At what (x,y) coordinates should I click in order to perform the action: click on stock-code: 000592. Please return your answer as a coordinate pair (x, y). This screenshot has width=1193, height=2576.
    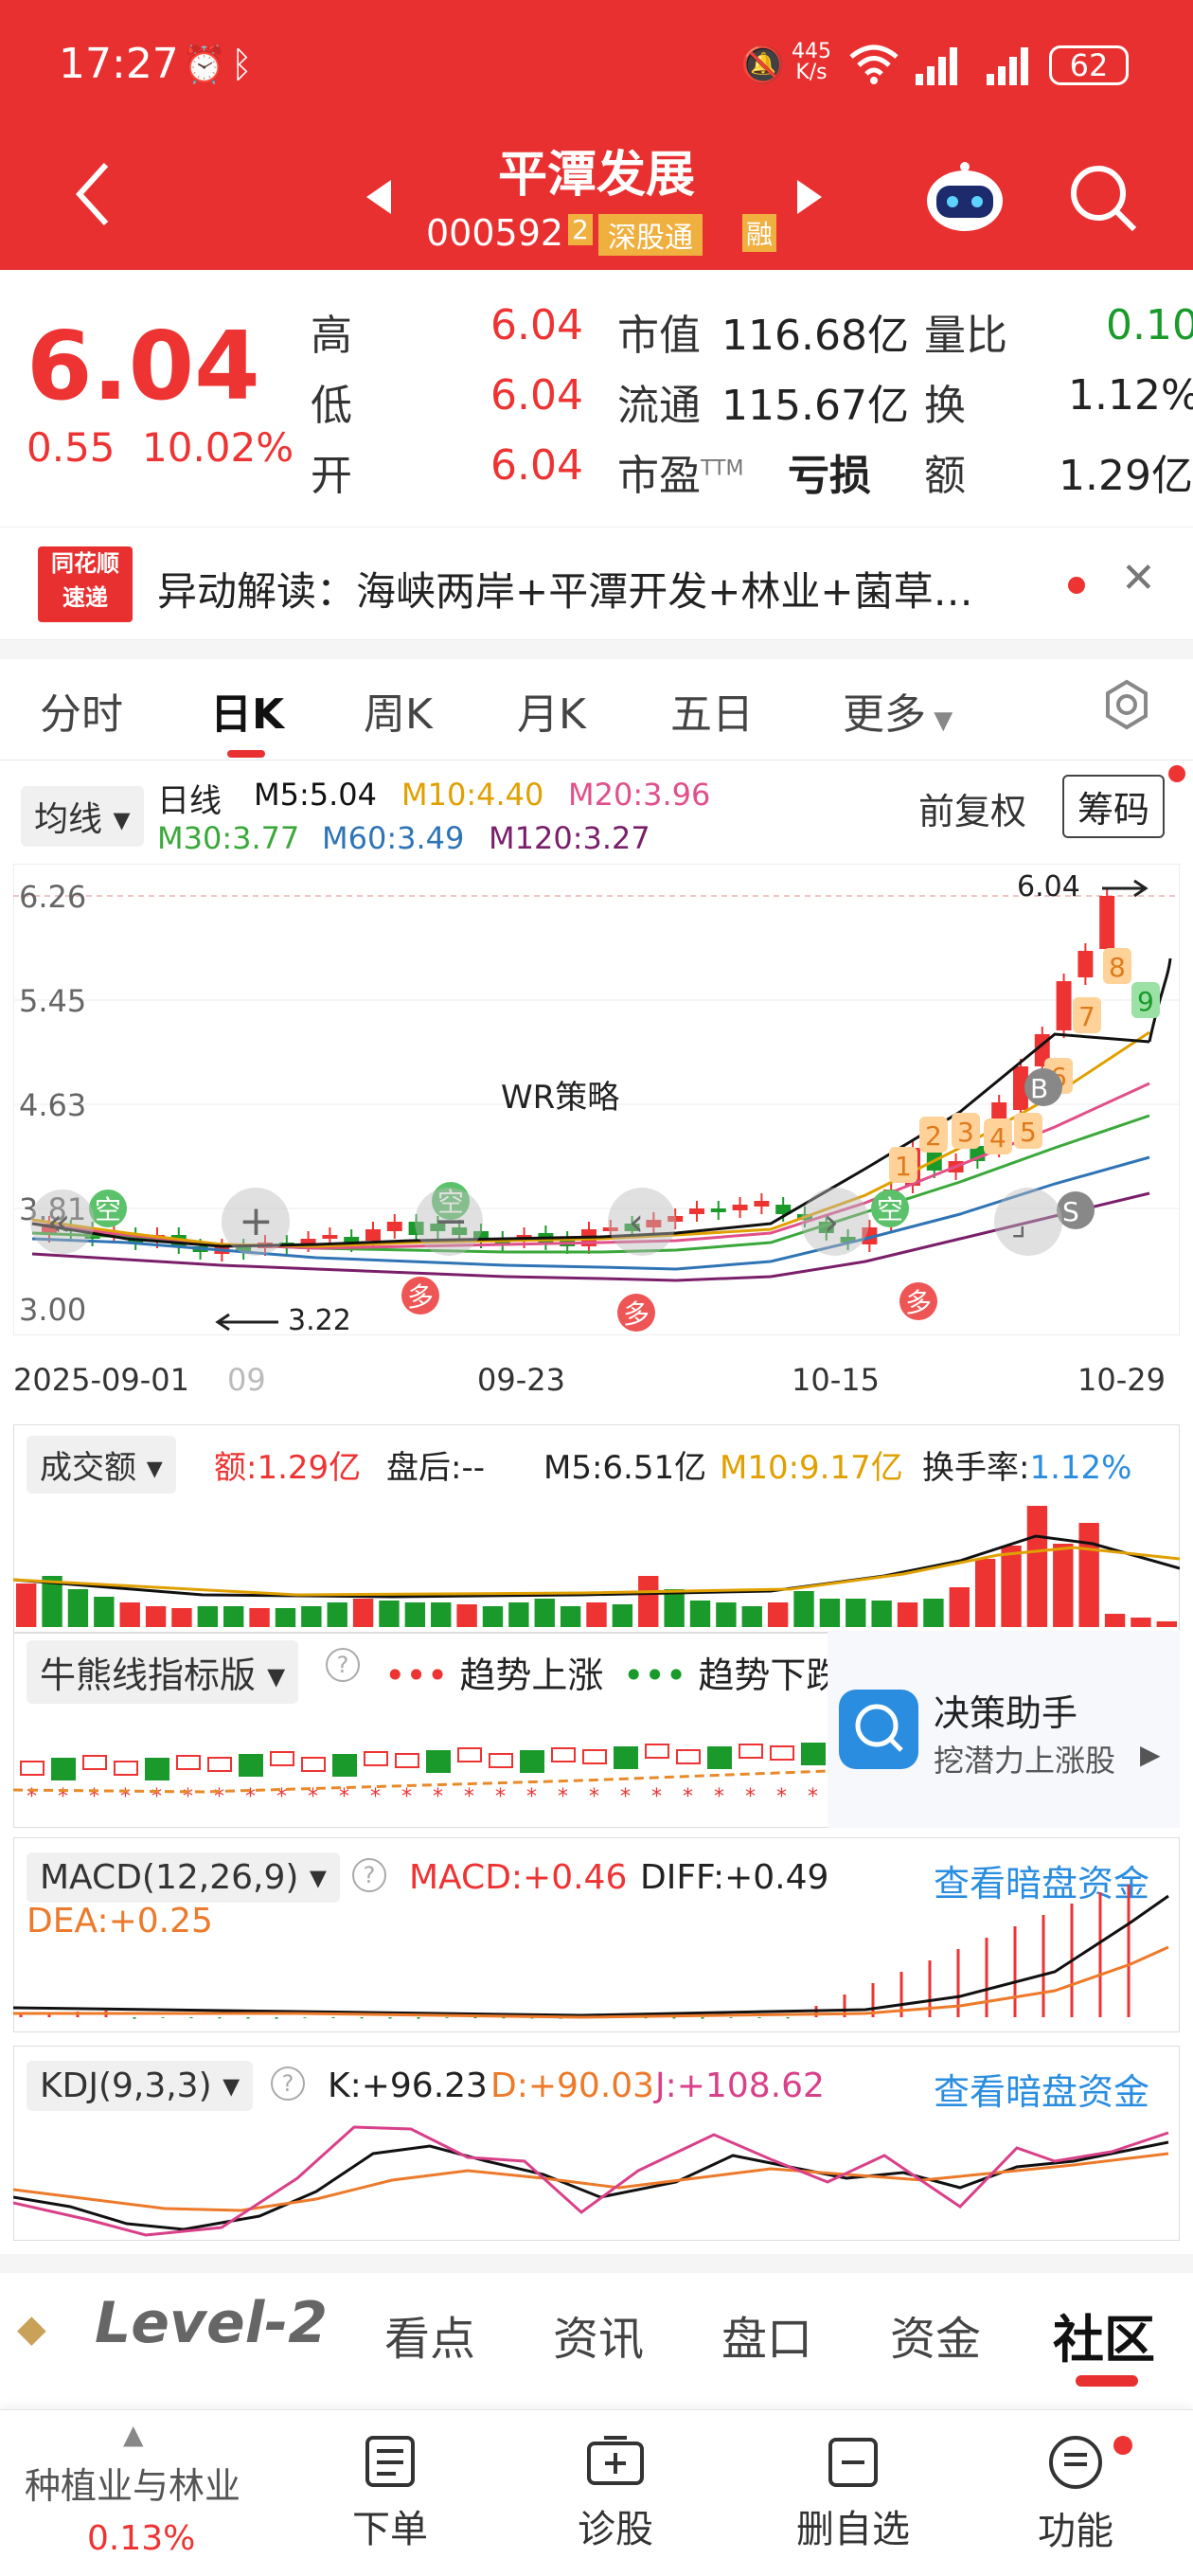
    Looking at the image, I should click on (495, 233).